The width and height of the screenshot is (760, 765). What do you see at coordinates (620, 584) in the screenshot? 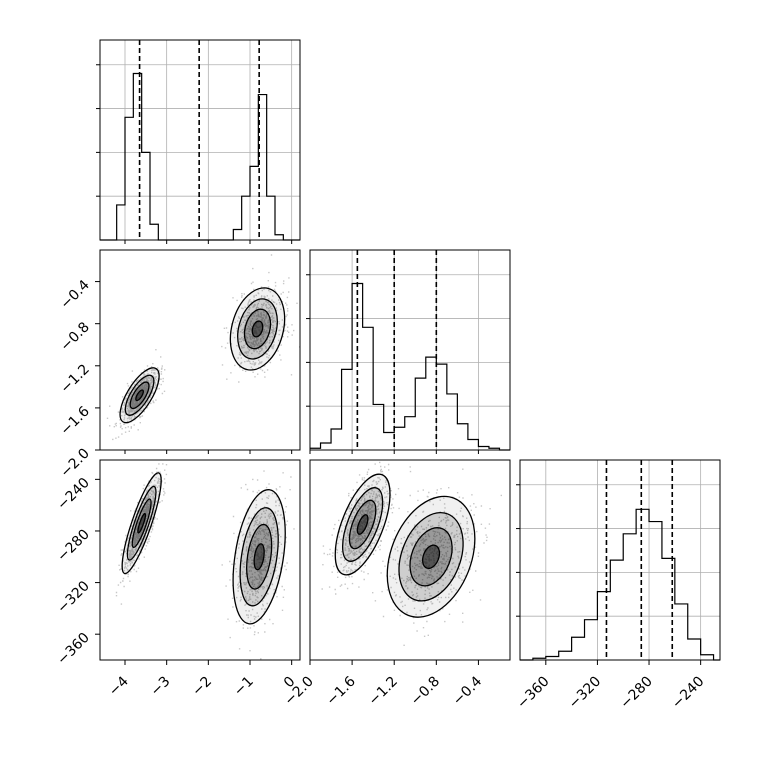
I see `hist-2-steps` at bounding box center [620, 584].